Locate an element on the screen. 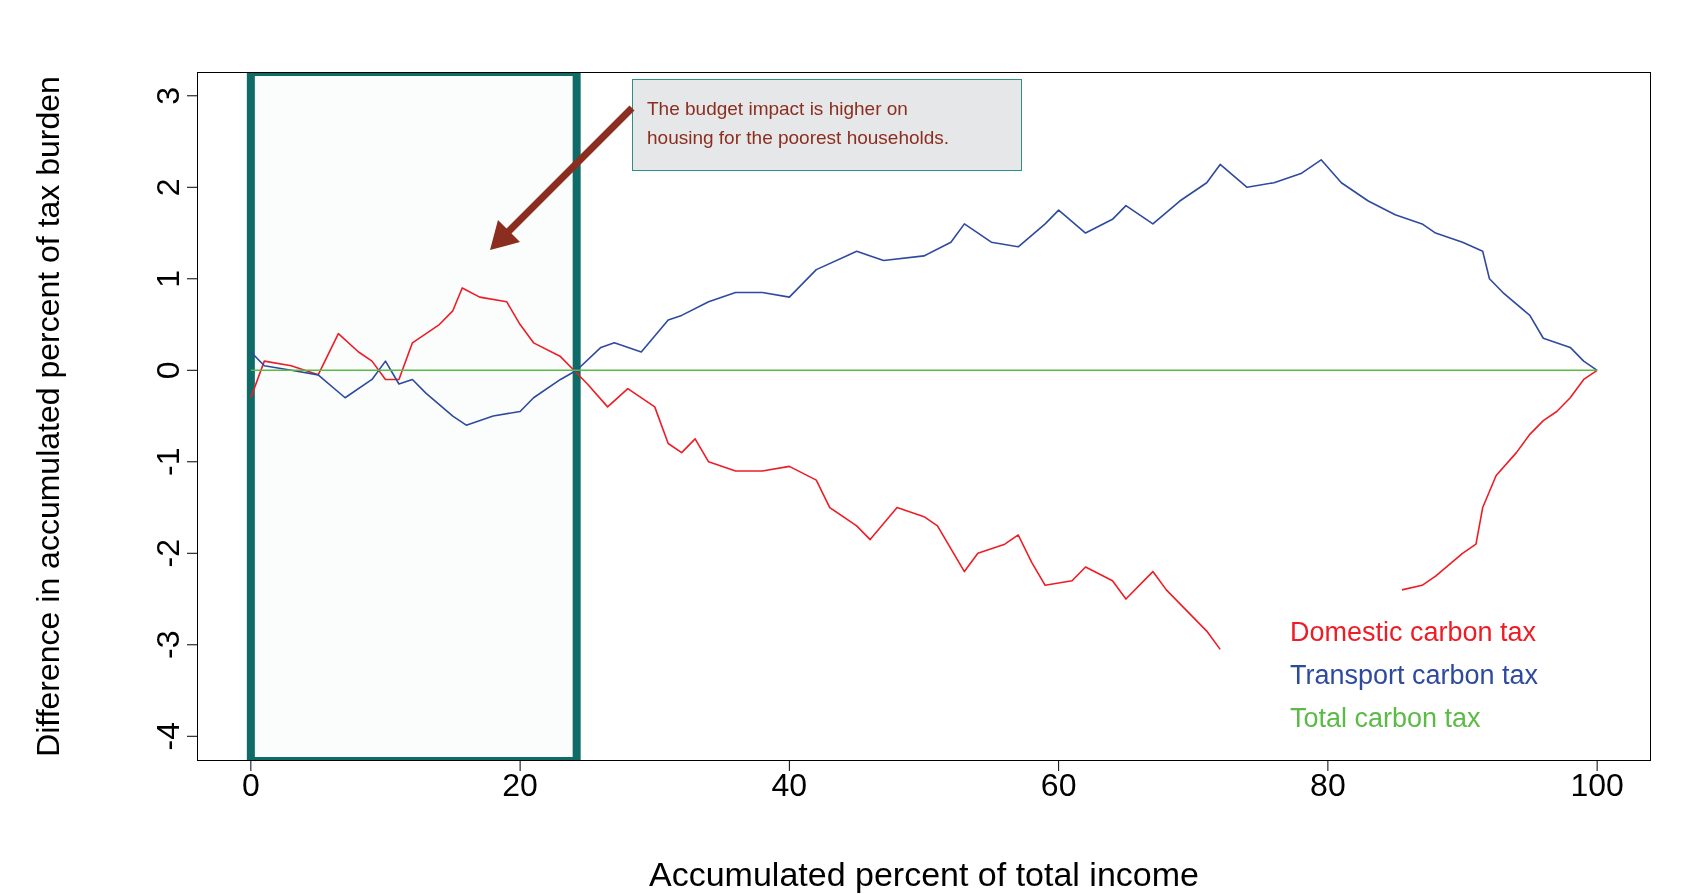  y-tick-label: 2 is located at coordinates (168, 187).